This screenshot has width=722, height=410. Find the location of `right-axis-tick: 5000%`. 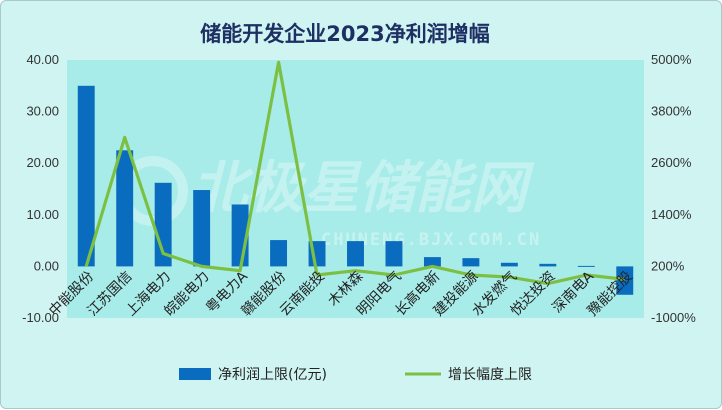

right-axis-tick: 5000% is located at coordinates (671, 59).